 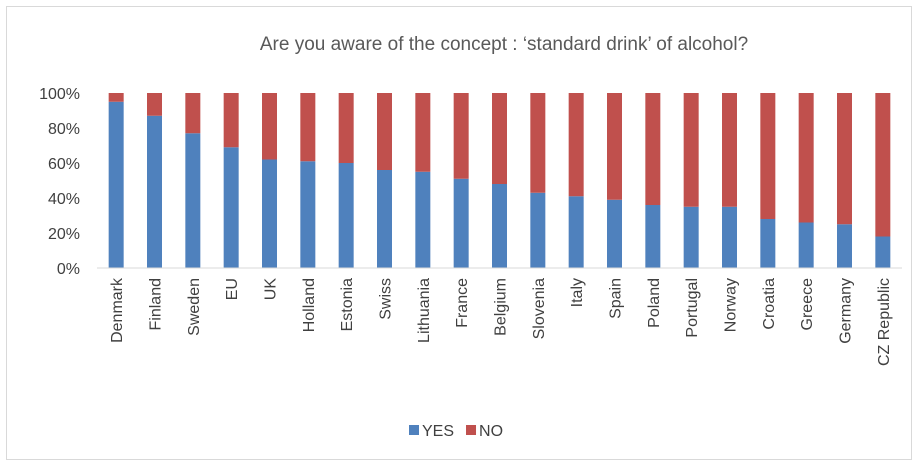 What do you see at coordinates (64, 199) in the screenshot?
I see `y-tick-label: 40%` at bounding box center [64, 199].